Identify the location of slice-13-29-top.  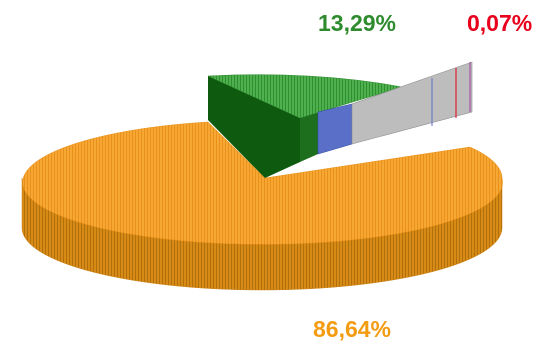
(305, 96).